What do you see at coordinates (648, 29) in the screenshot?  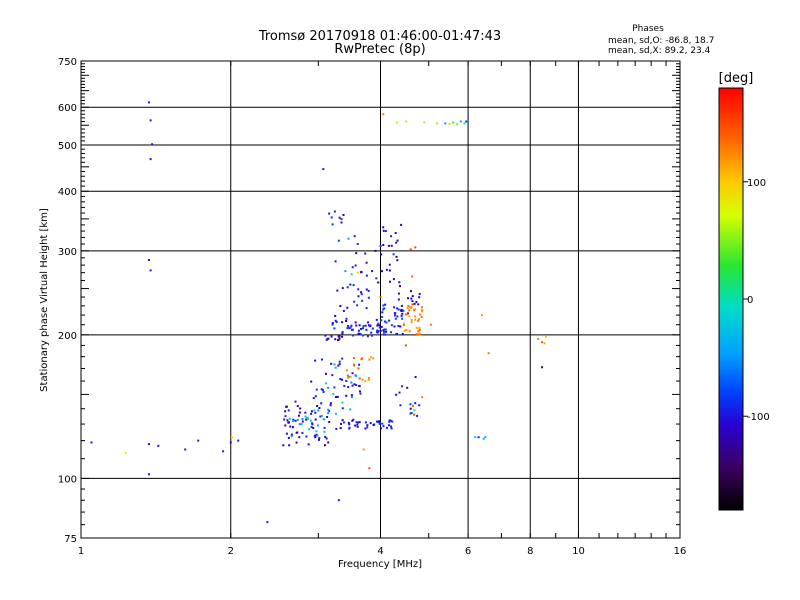 I see `phases-heading: Phases` at bounding box center [648, 29].